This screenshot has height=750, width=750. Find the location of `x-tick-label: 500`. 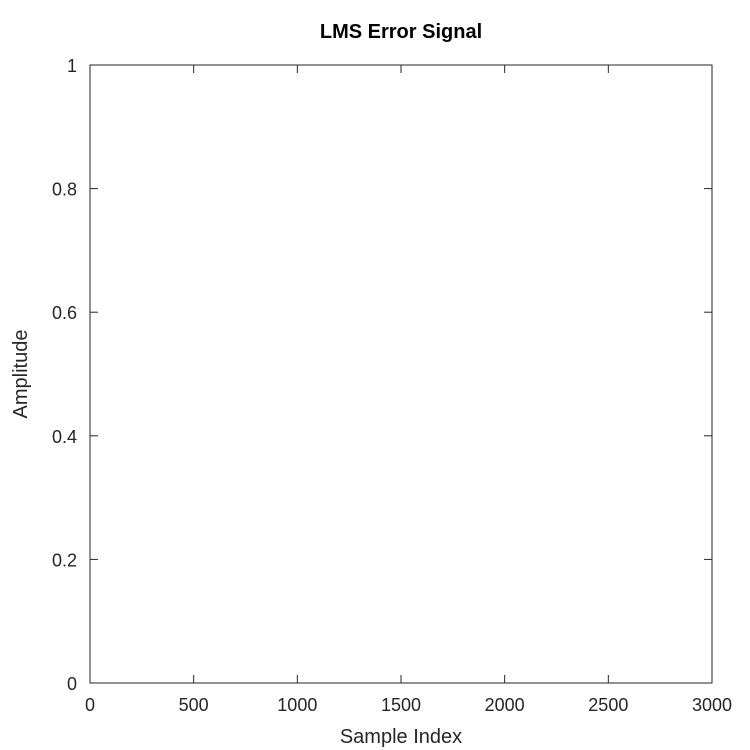

x-tick-label: 500 is located at coordinates (194, 705).